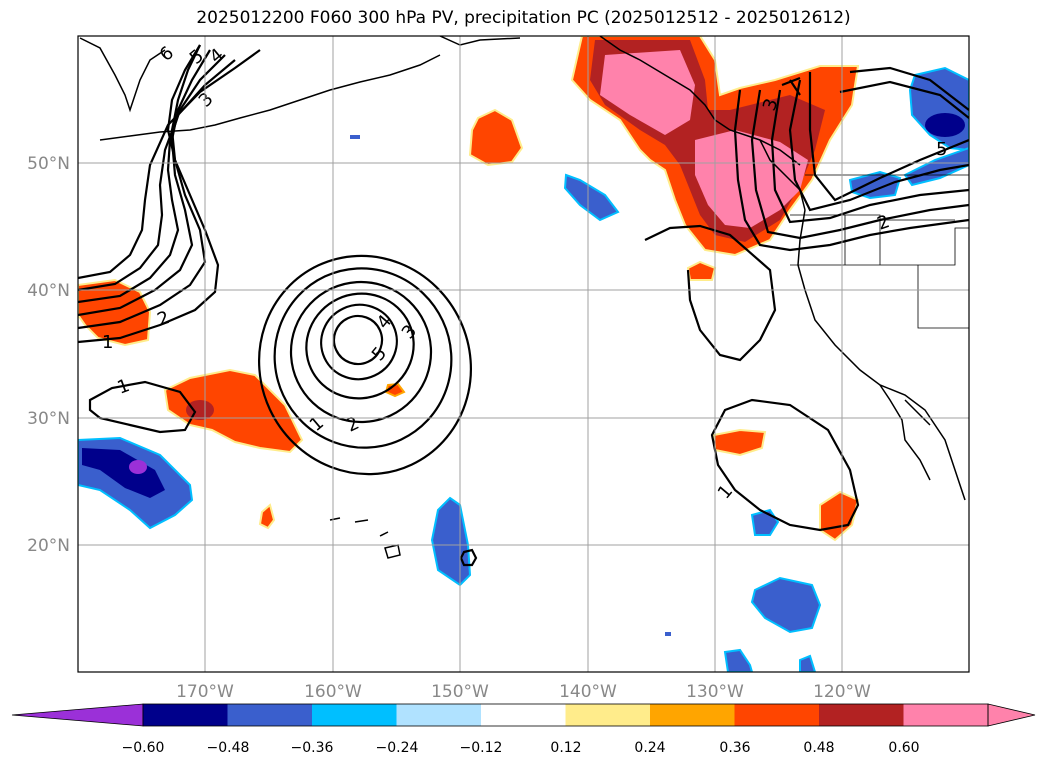 This screenshot has height=765, width=1047. What do you see at coordinates (48, 355) in the screenshot?
I see `latitude-labels: 50°N 40°N 30°N 20°N` at bounding box center [48, 355].